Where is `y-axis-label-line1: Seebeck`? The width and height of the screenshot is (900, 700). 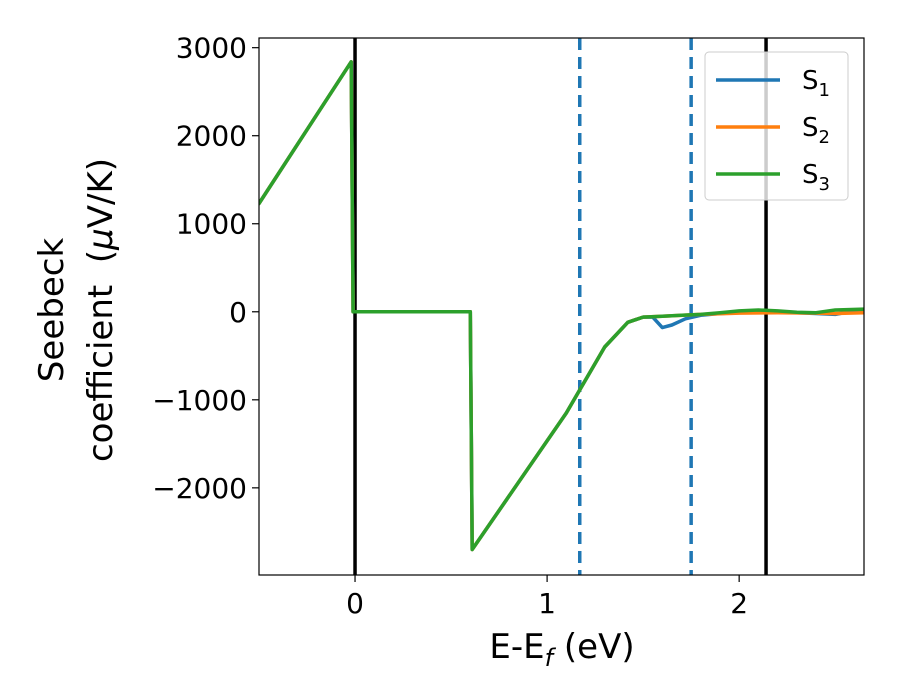
y-axis-label-line1: Seebeck is located at coordinates (52, 310).